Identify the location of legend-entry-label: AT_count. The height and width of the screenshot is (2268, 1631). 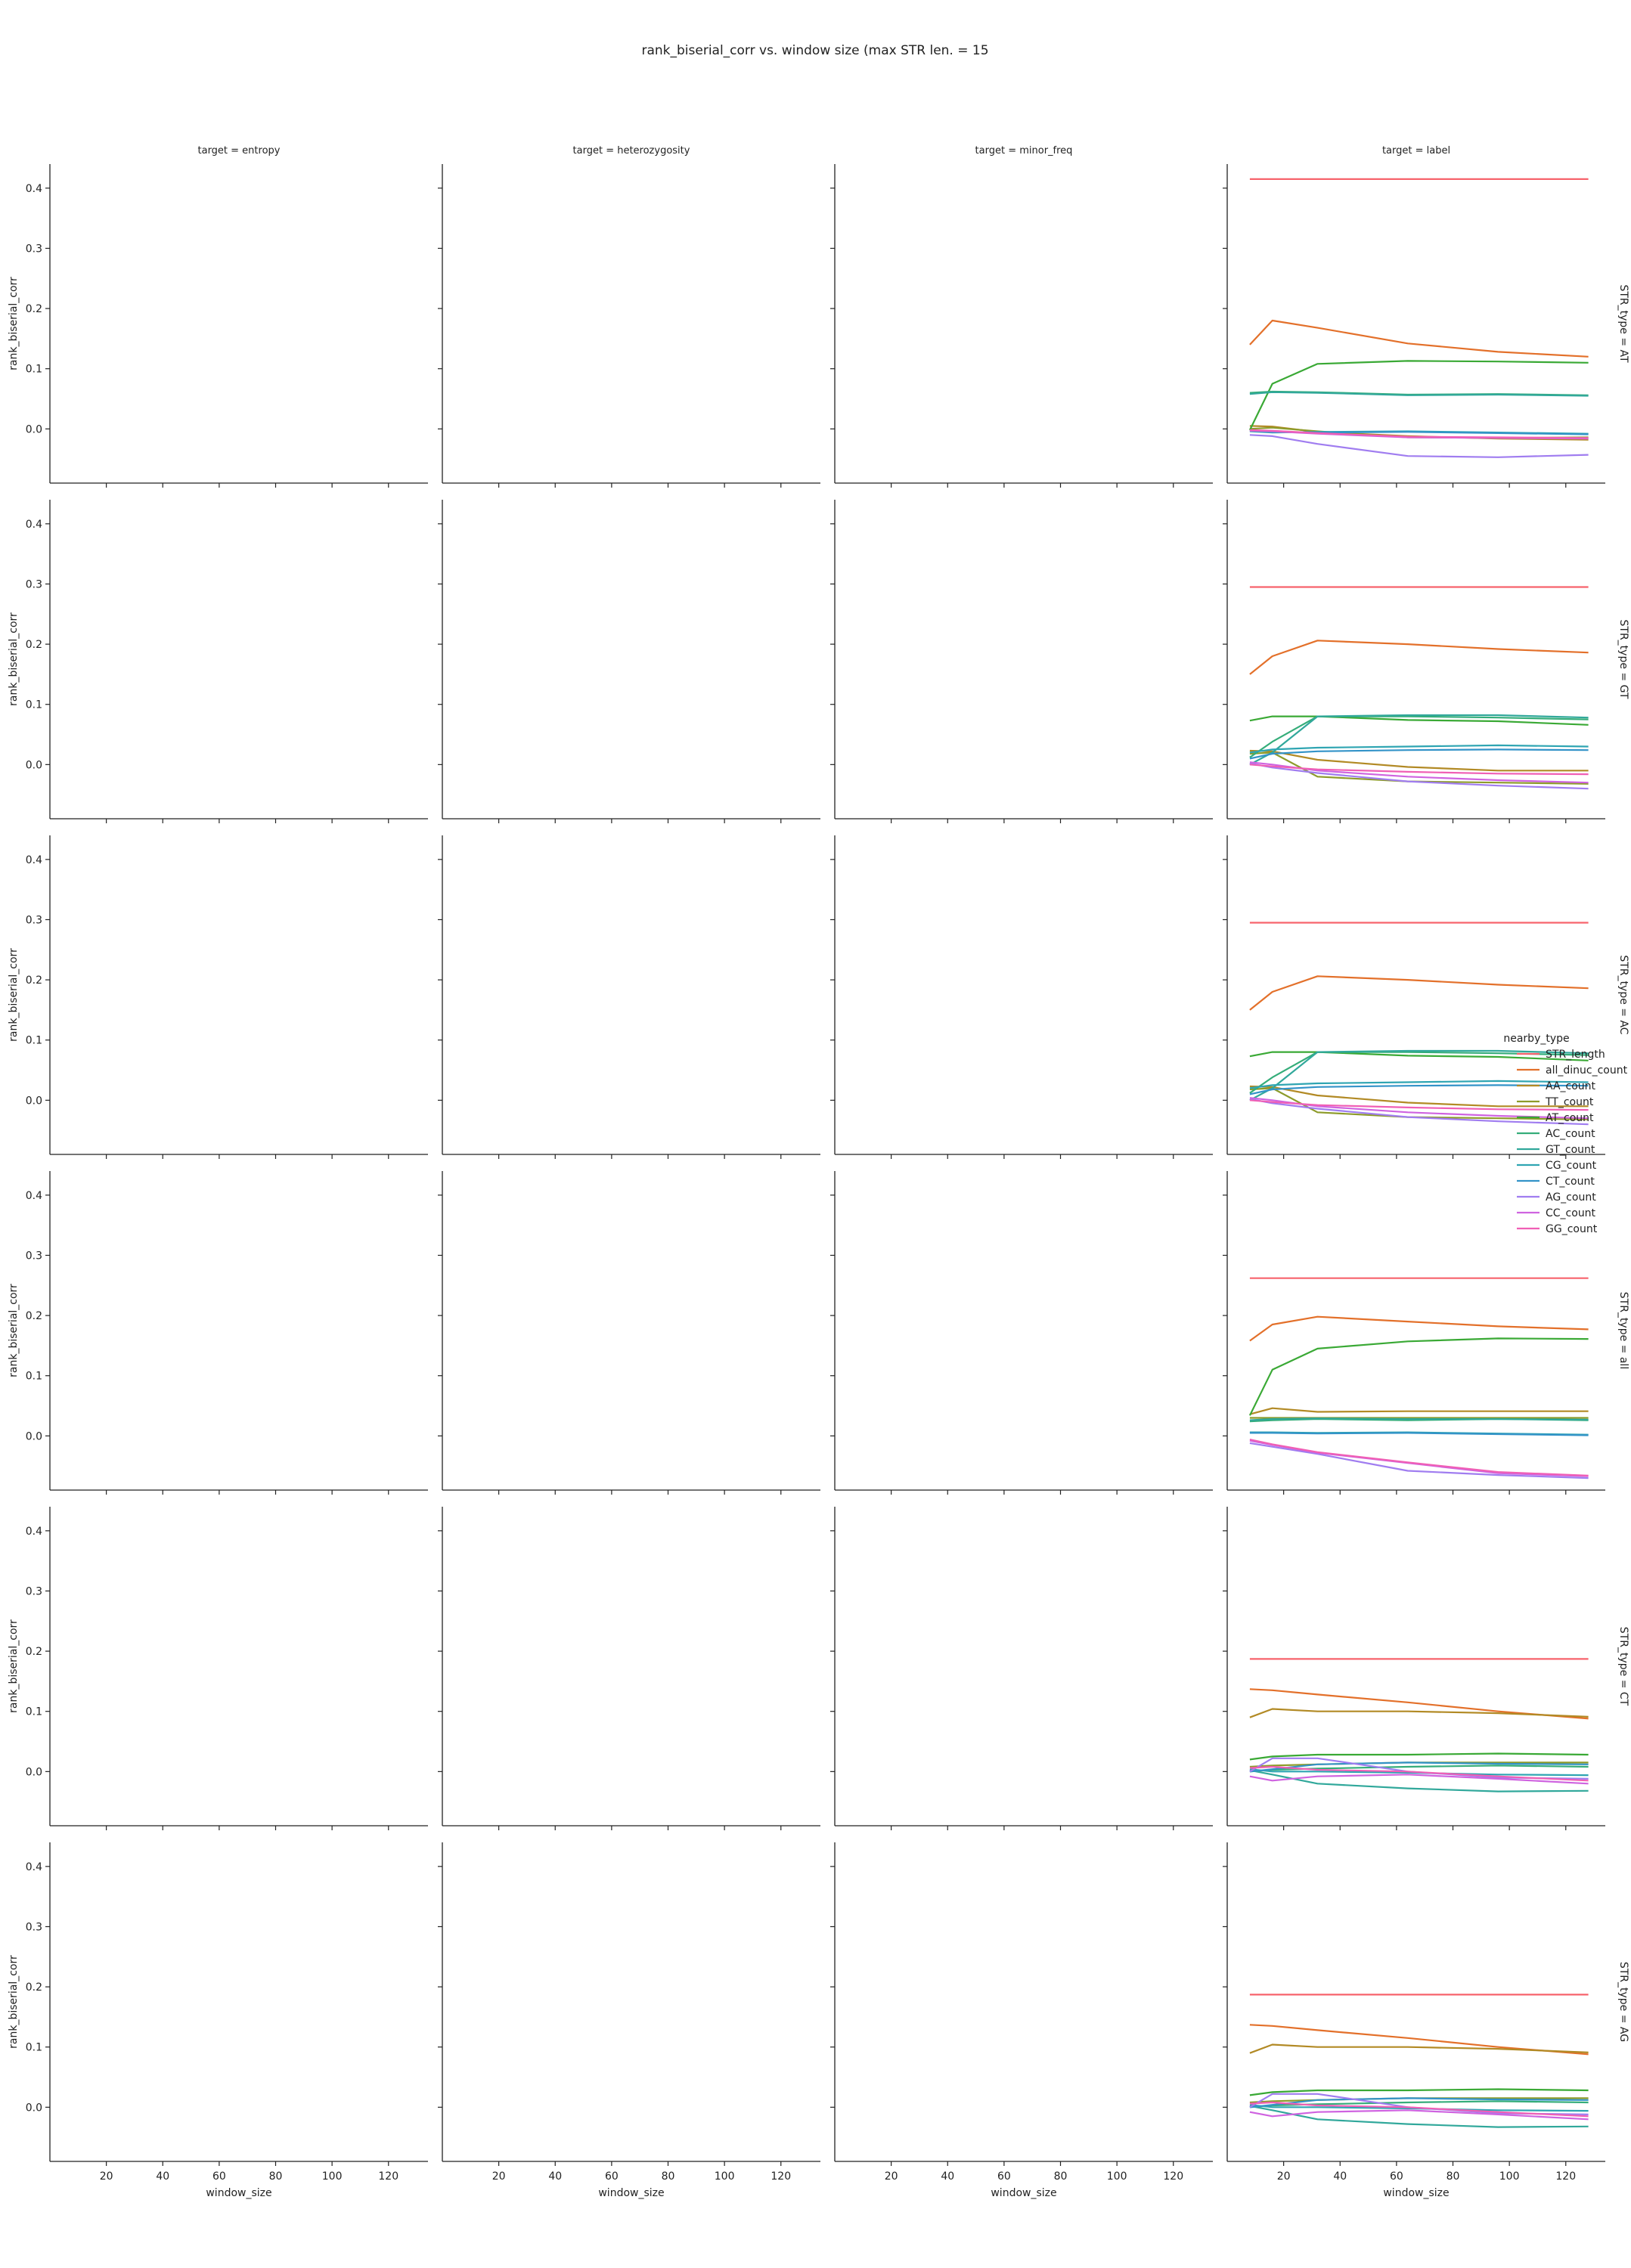
(1570, 1118).